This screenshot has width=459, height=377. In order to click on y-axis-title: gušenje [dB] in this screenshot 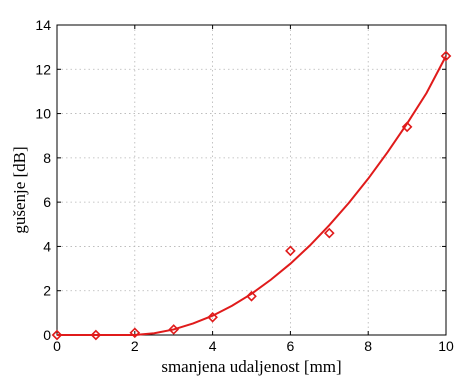, I will do `click(19, 189)`.